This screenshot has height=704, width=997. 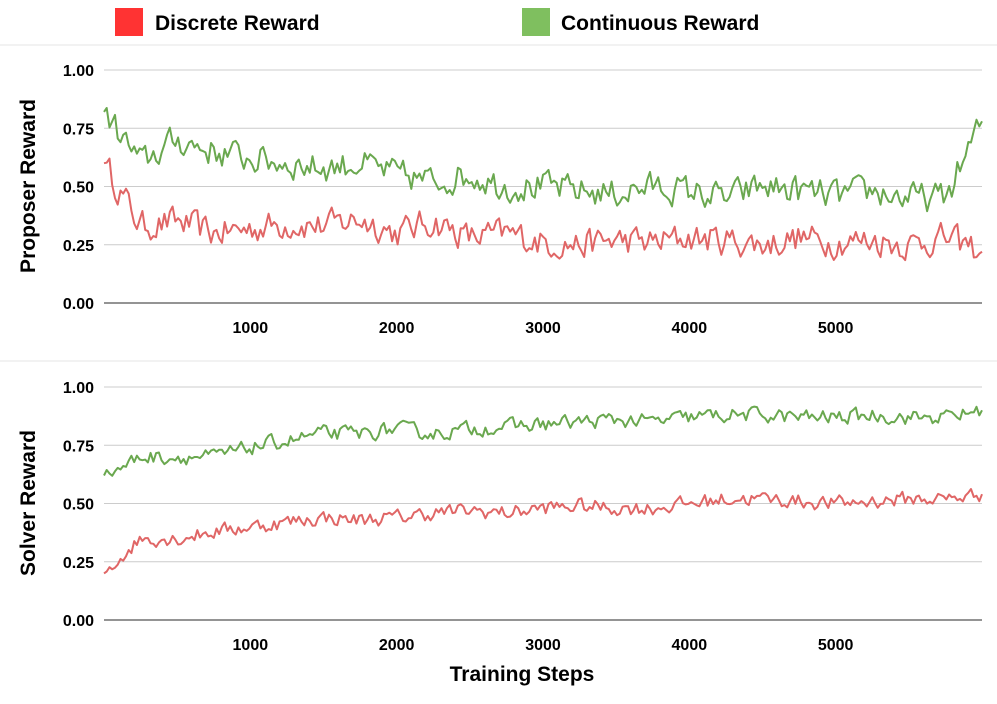 I want to click on legend-swatch-discrete, so click(x=129, y=22).